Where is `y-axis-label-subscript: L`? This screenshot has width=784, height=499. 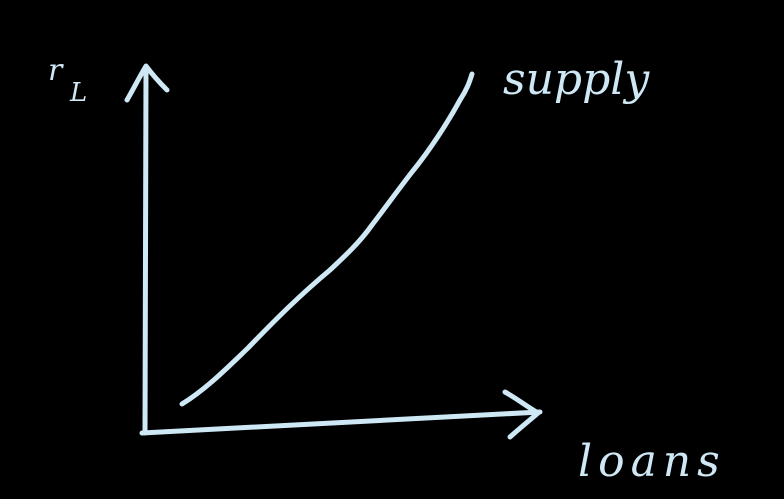 y-axis-label-subscript: L is located at coordinates (78, 93).